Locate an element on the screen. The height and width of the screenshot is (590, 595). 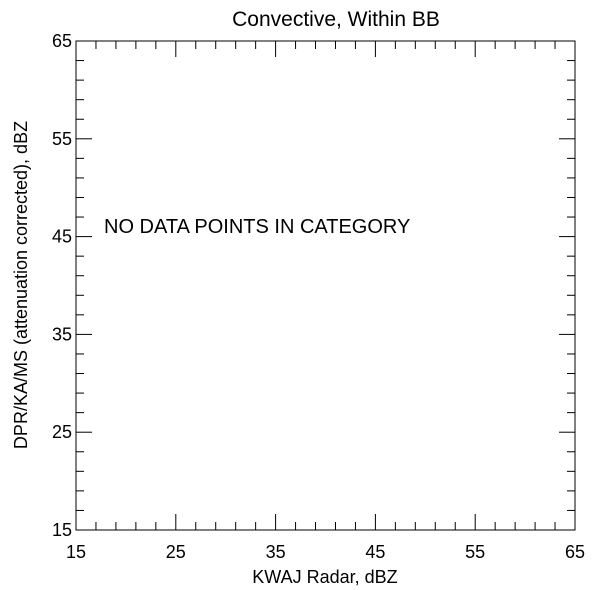
x-tick-label: 35 is located at coordinates (276, 552).